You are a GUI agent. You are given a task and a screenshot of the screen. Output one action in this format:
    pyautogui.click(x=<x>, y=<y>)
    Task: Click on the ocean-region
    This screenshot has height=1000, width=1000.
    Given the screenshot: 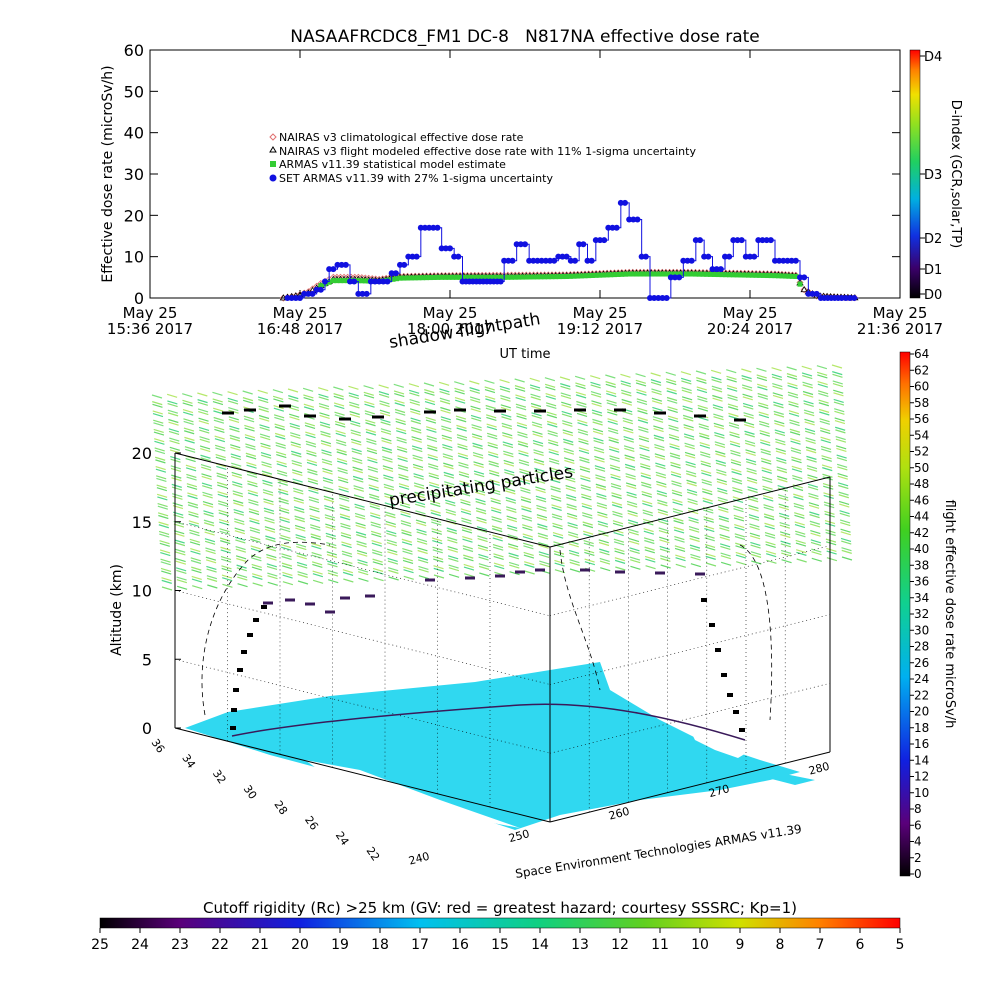 What is the action you would take?
    pyautogui.click(x=492, y=746)
    